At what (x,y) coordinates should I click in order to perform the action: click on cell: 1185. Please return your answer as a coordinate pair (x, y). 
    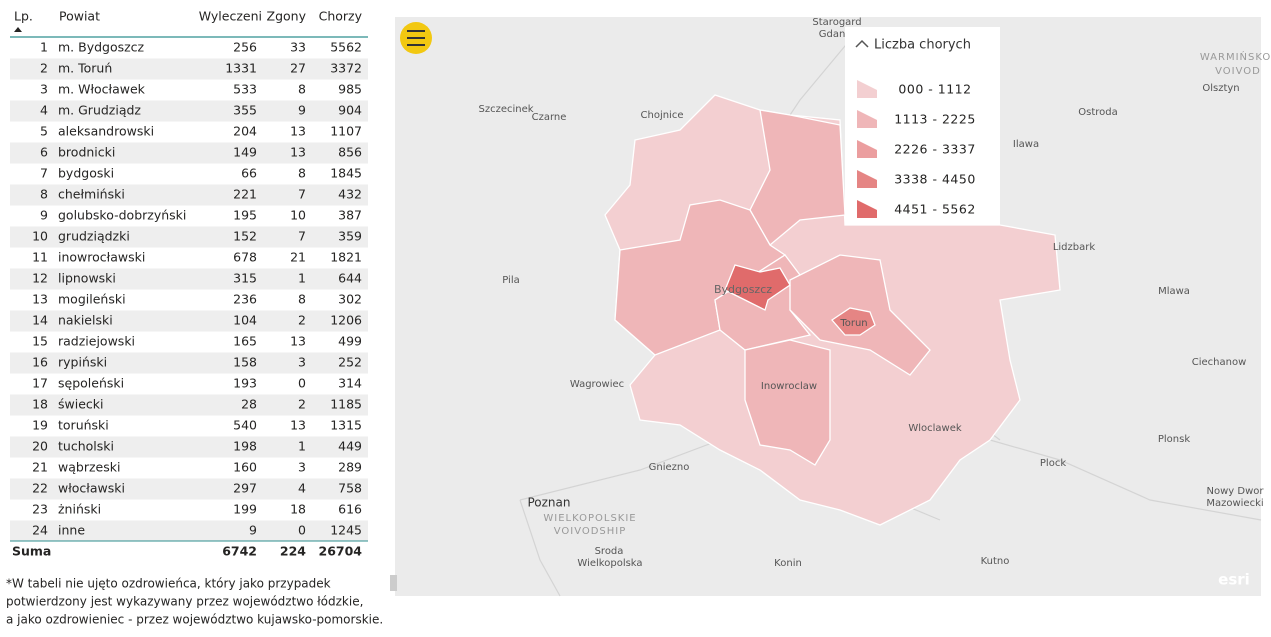
    Looking at the image, I should click on (346, 404).